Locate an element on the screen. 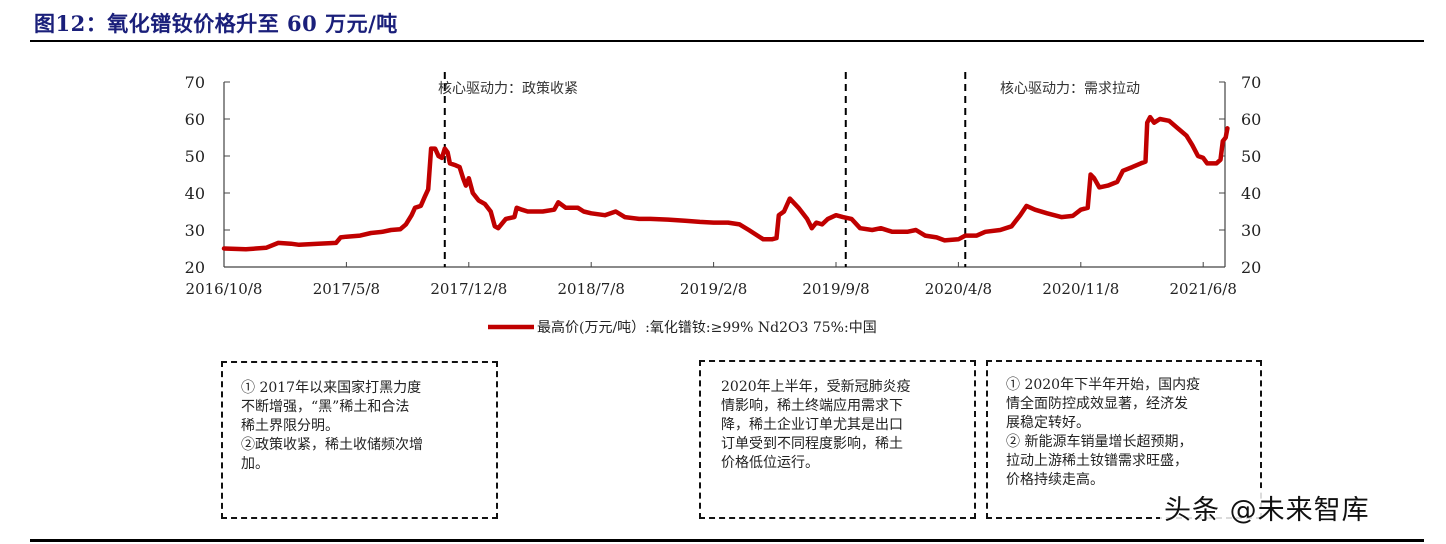 The height and width of the screenshot is (544, 1446). x-tick-label: 2019/2/8 is located at coordinates (713, 289).